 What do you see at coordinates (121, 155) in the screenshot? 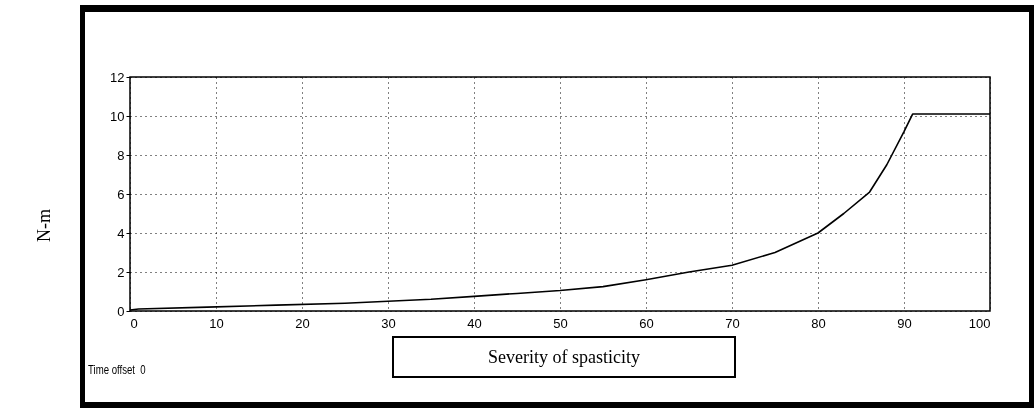
I see `y-tick-label: 8` at bounding box center [121, 155].